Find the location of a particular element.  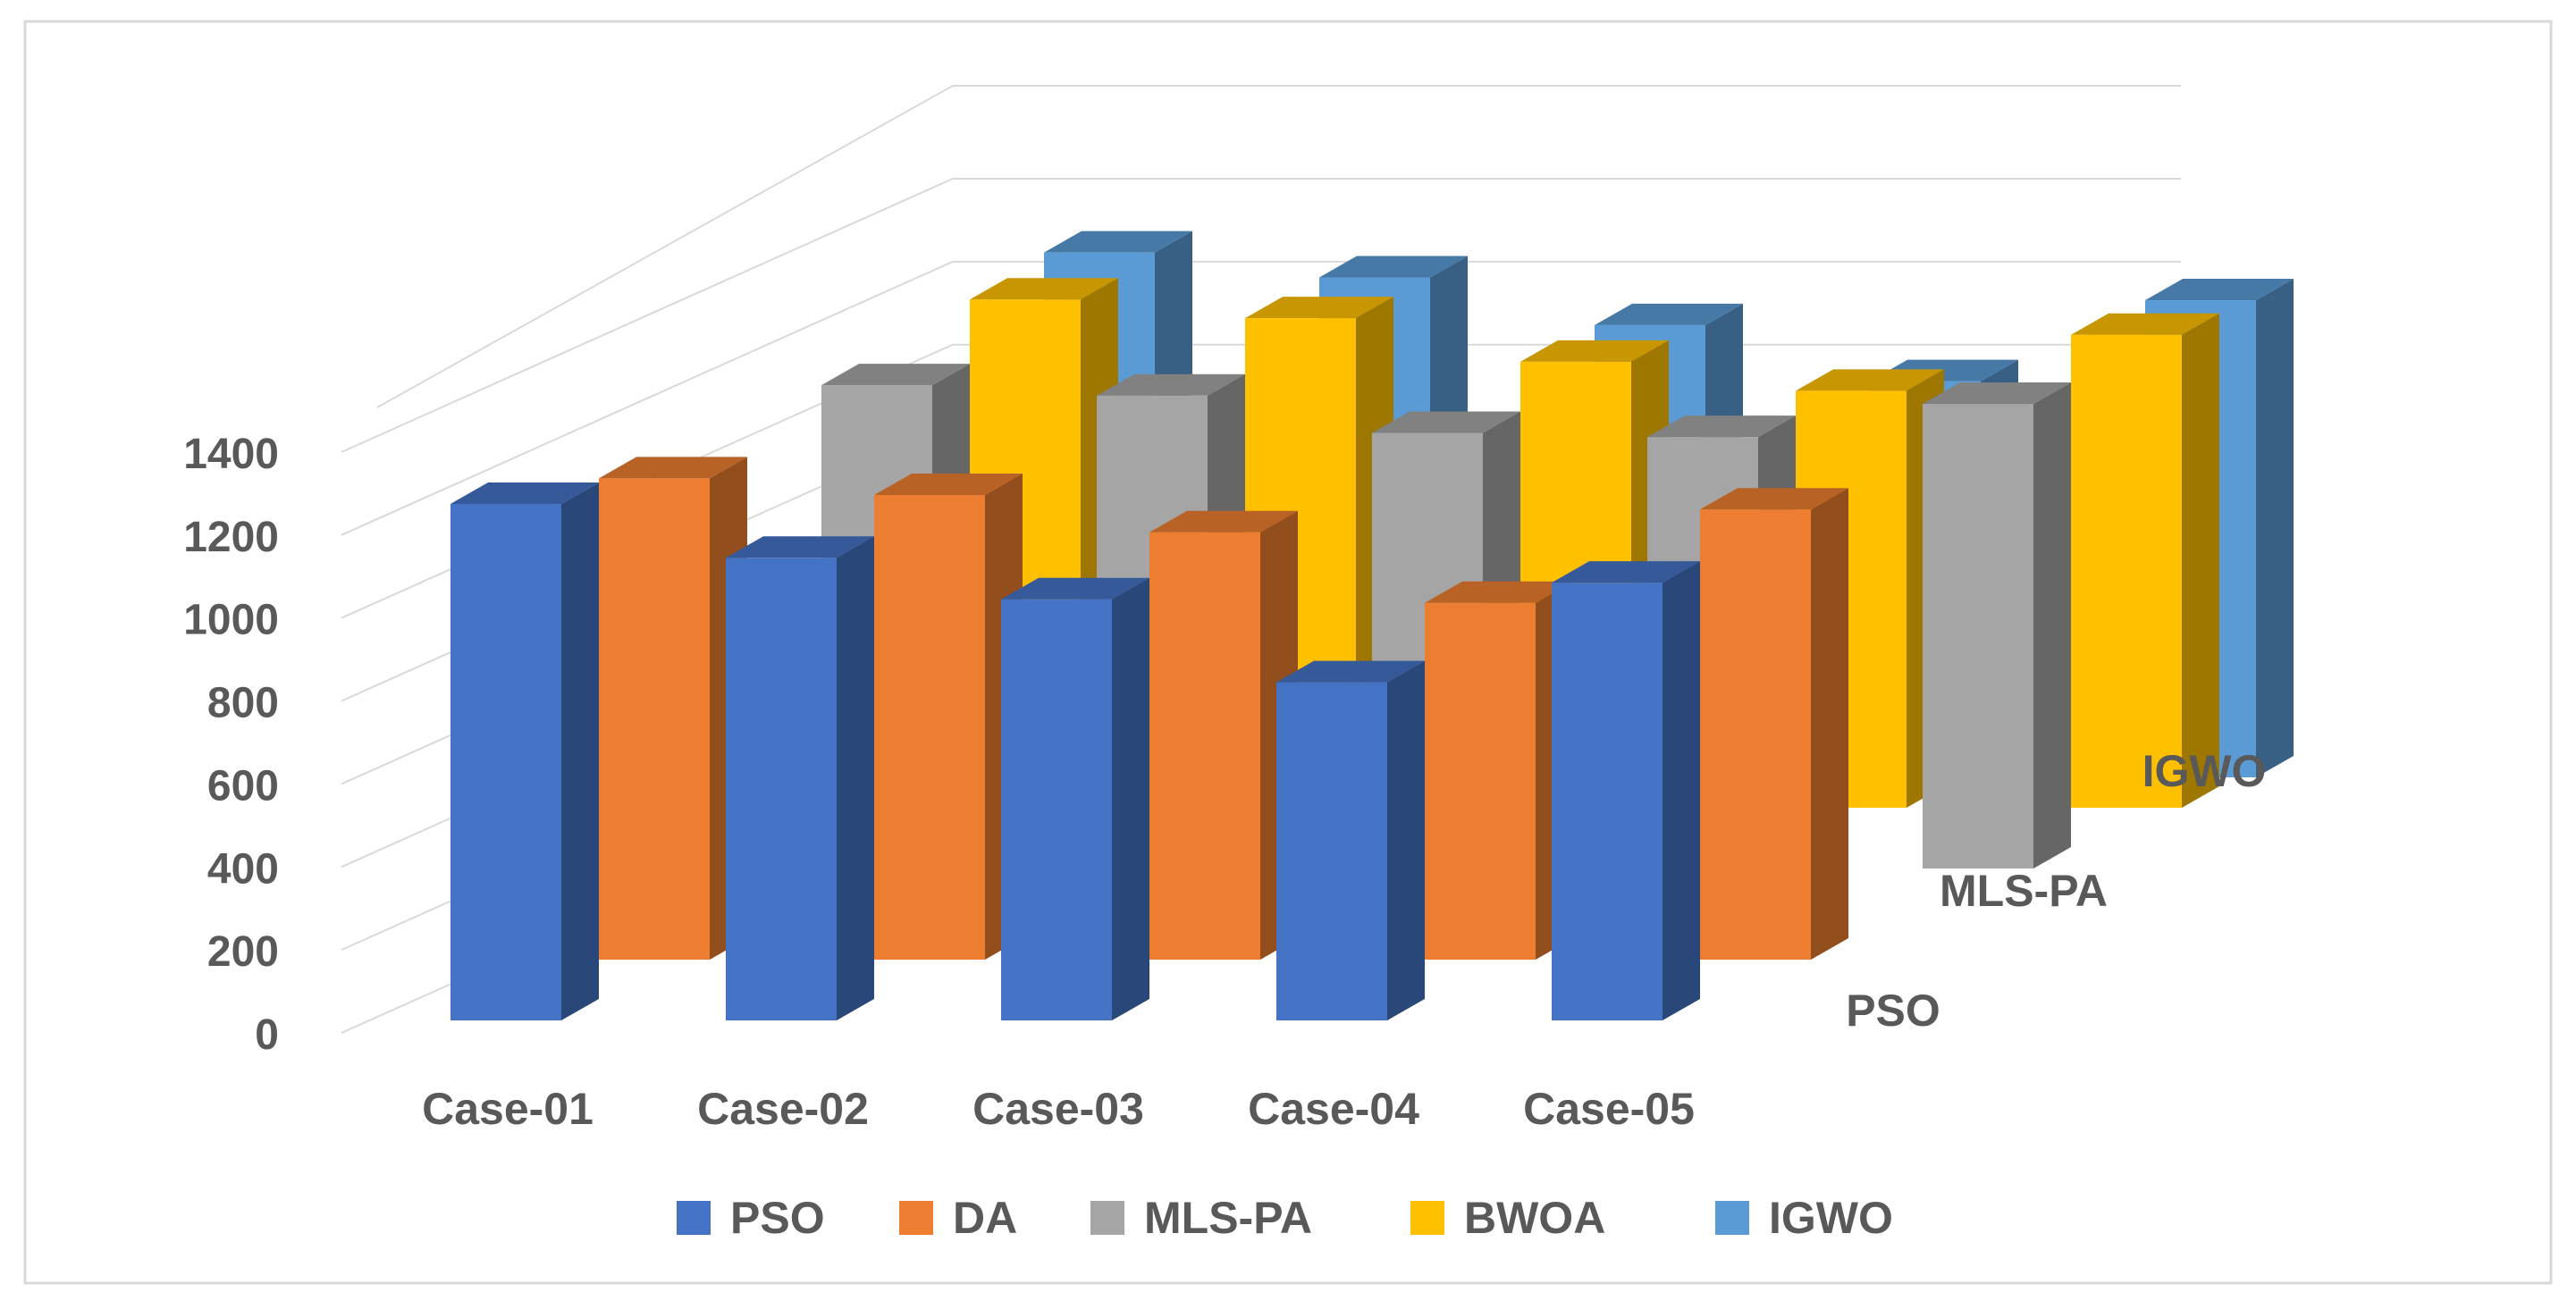

legend-item-pso: PSO is located at coordinates (751, 1218).